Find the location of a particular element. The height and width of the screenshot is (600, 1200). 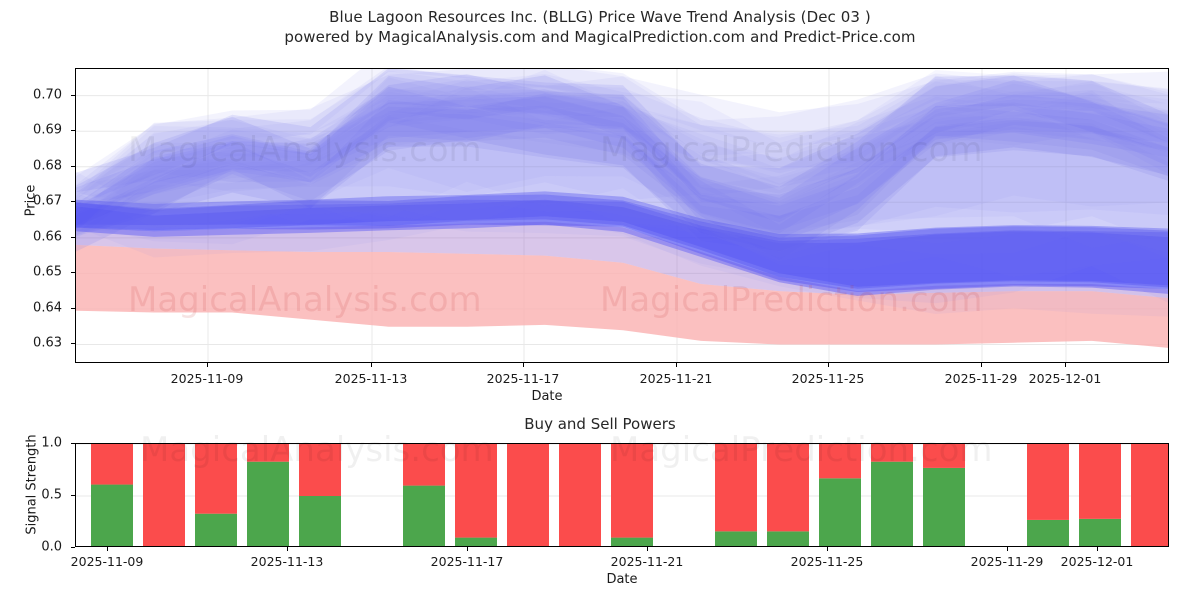

price-y-tick-label: 0.66 is located at coordinates (47, 237).